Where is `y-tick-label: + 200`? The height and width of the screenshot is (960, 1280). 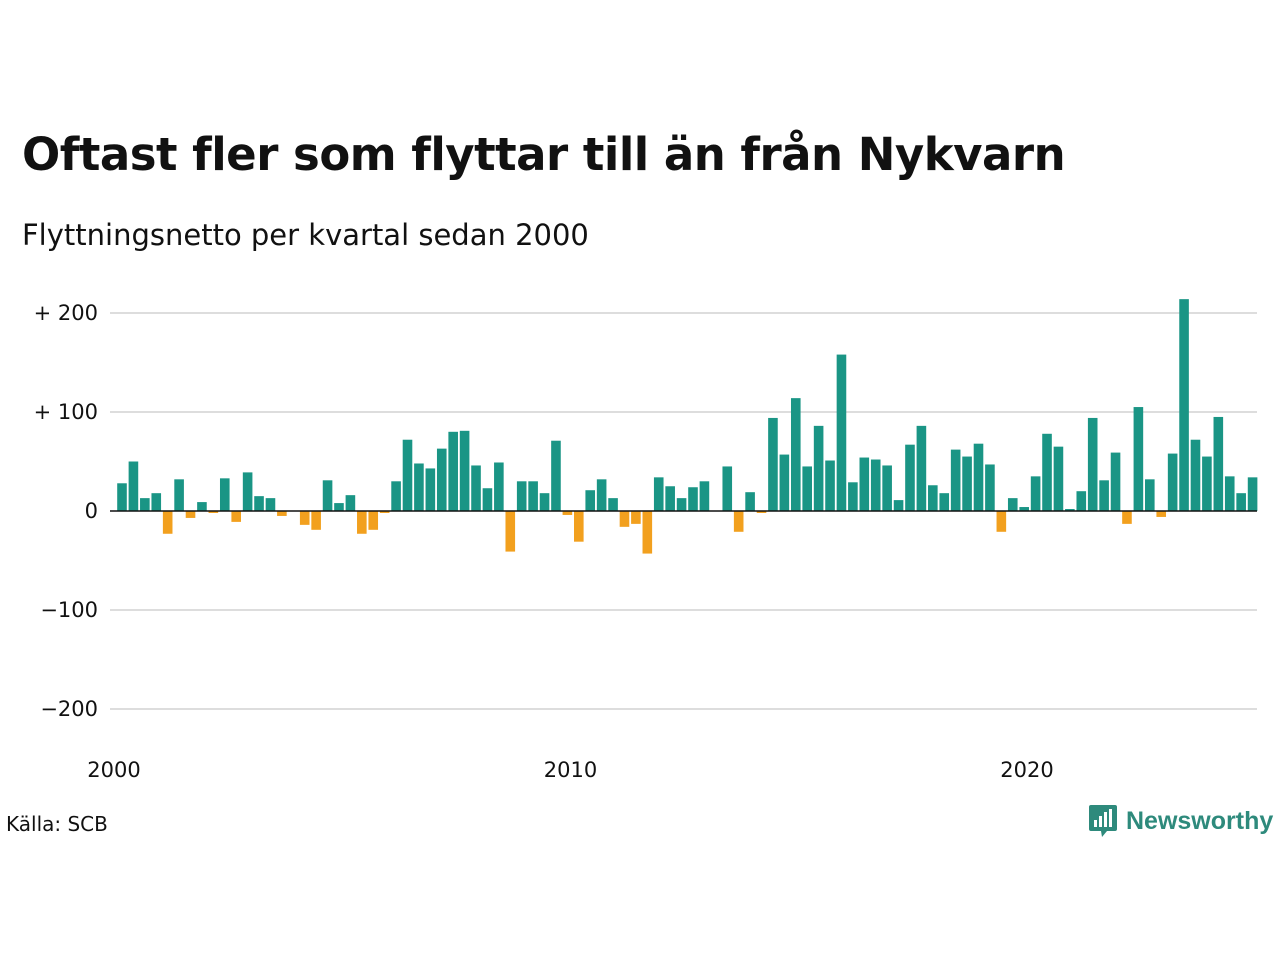
y-tick-label: + 200 is located at coordinates (66, 313).